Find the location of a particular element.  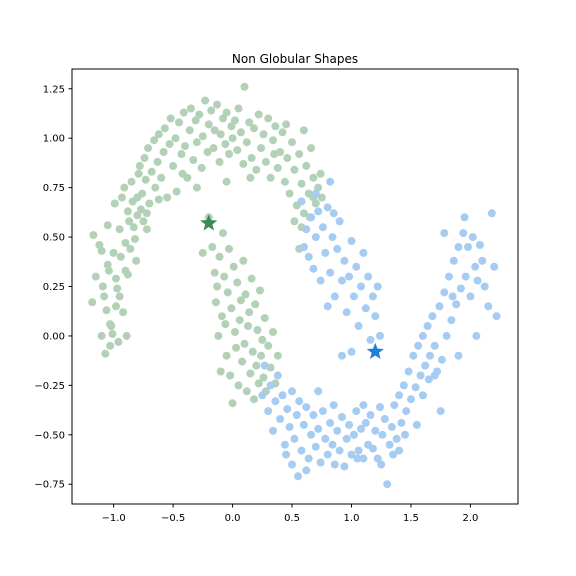

y-tick-label: 0.25 is located at coordinates (54, 287).